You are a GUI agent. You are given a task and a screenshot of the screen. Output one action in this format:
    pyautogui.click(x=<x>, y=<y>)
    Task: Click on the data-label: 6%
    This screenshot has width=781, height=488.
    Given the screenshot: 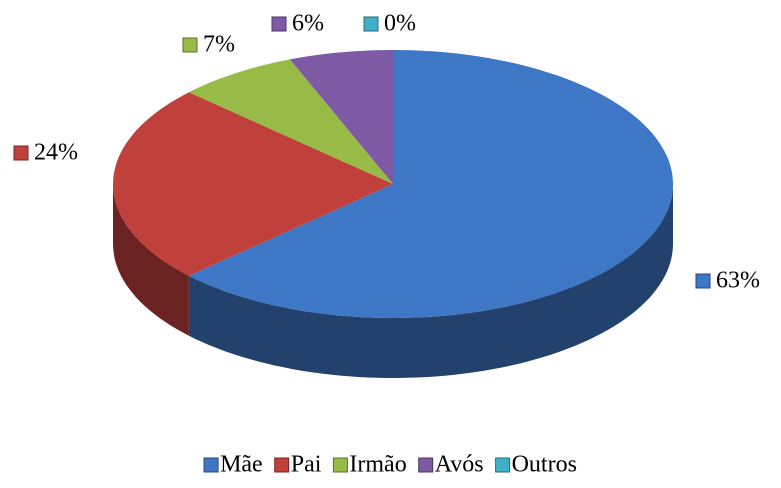 What is the action you would take?
    pyautogui.click(x=308, y=24)
    